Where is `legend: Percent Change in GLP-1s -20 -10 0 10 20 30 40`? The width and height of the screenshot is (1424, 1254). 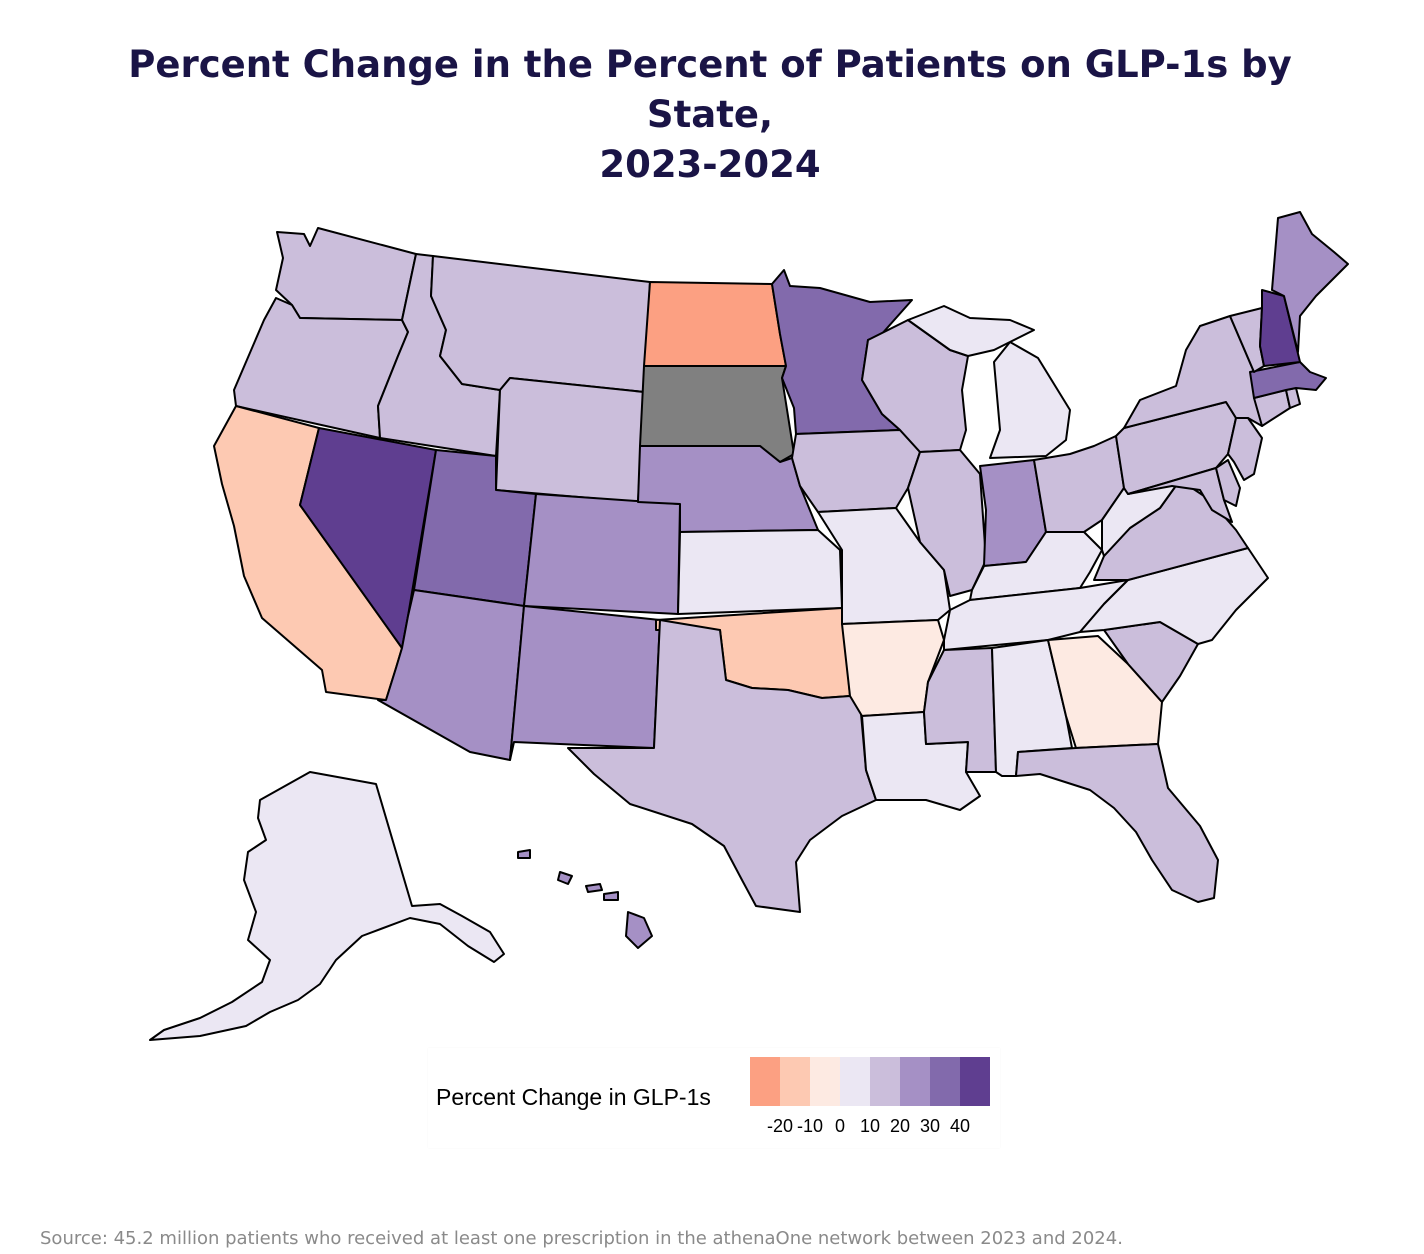 legend: Percent Change in GLP-1s -20 -10 0 10 20 30 40 is located at coordinates (714, 1098).